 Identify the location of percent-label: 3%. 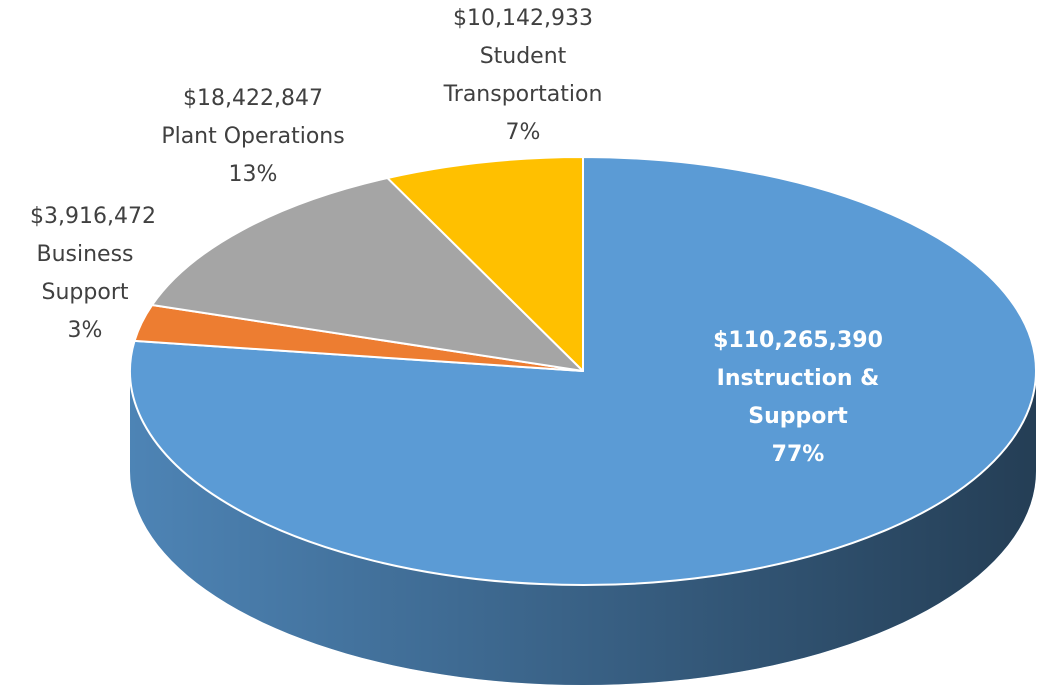
(85, 330).